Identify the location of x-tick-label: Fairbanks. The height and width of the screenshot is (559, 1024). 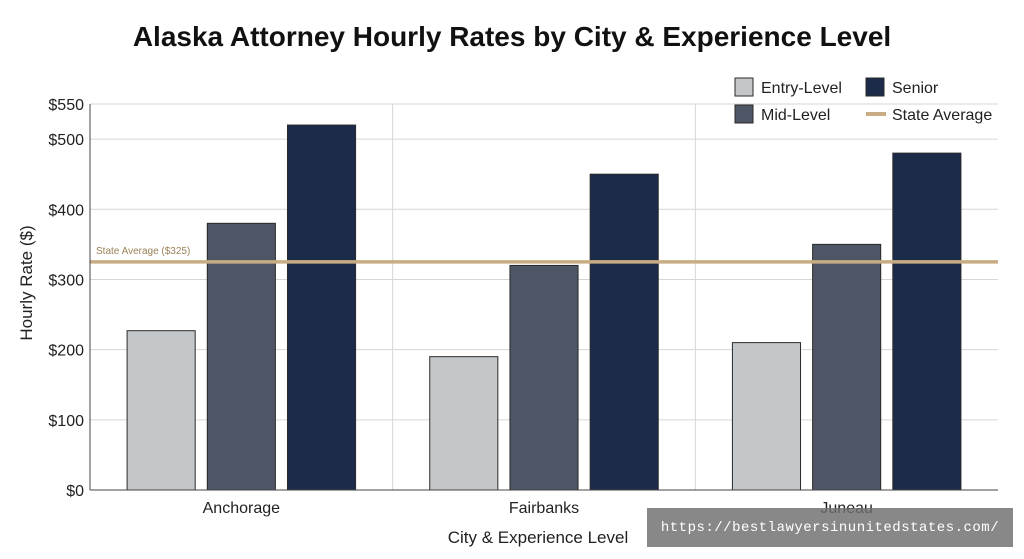
(544, 508).